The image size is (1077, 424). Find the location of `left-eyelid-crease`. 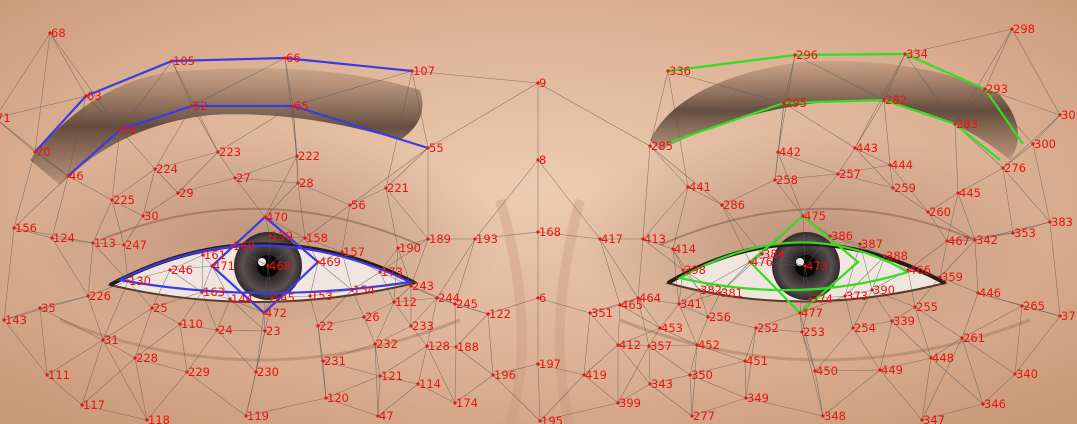

left-eyelid-crease is located at coordinates (817, 226).